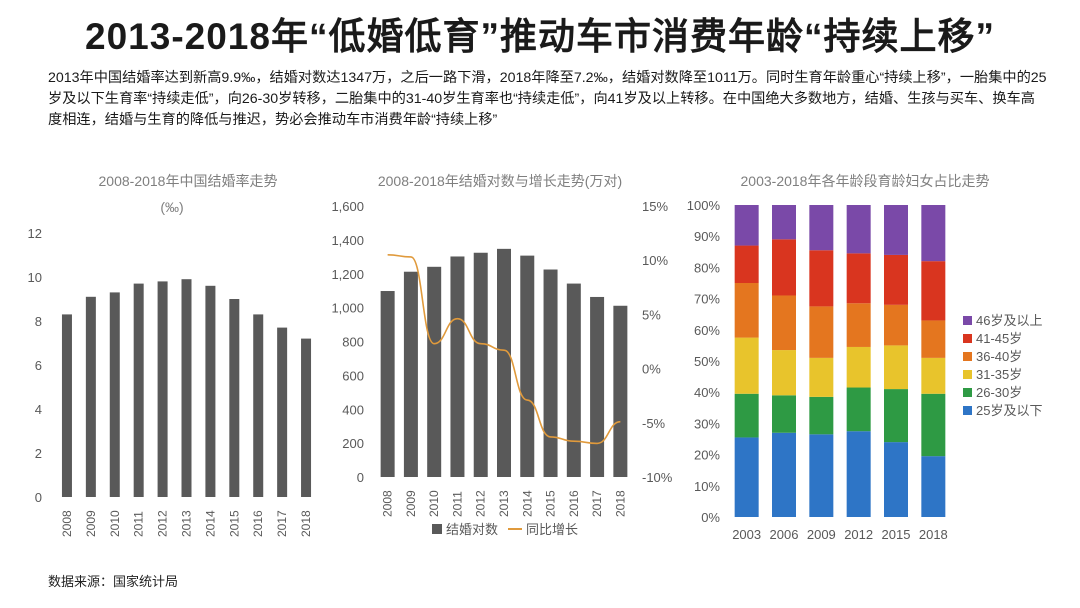 The width and height of the screenshot is (1080, 608). What do you see at coordinates (360, 477) in the screenshot?
I see `chart2-ytick-left-label: 0` at bounding box center [360, 477].